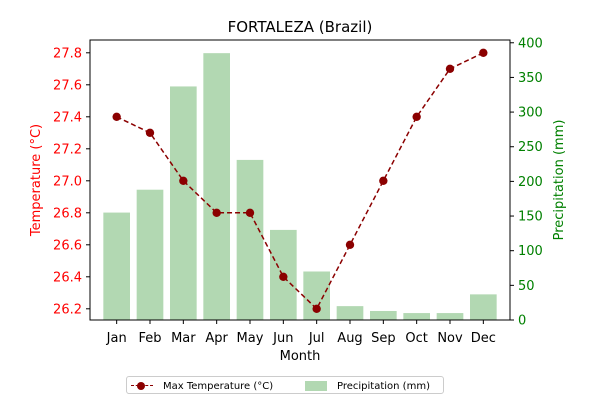  I want to click on right-tick-label: 400, so click(530, 43).